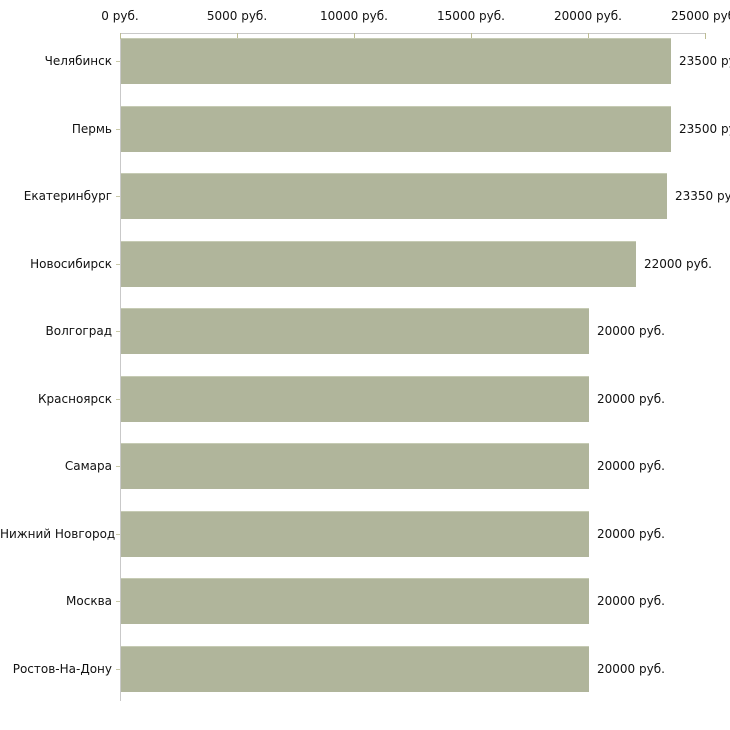 The image size is (730, 730). I want to click on y-axis-line, so click(120, 367).